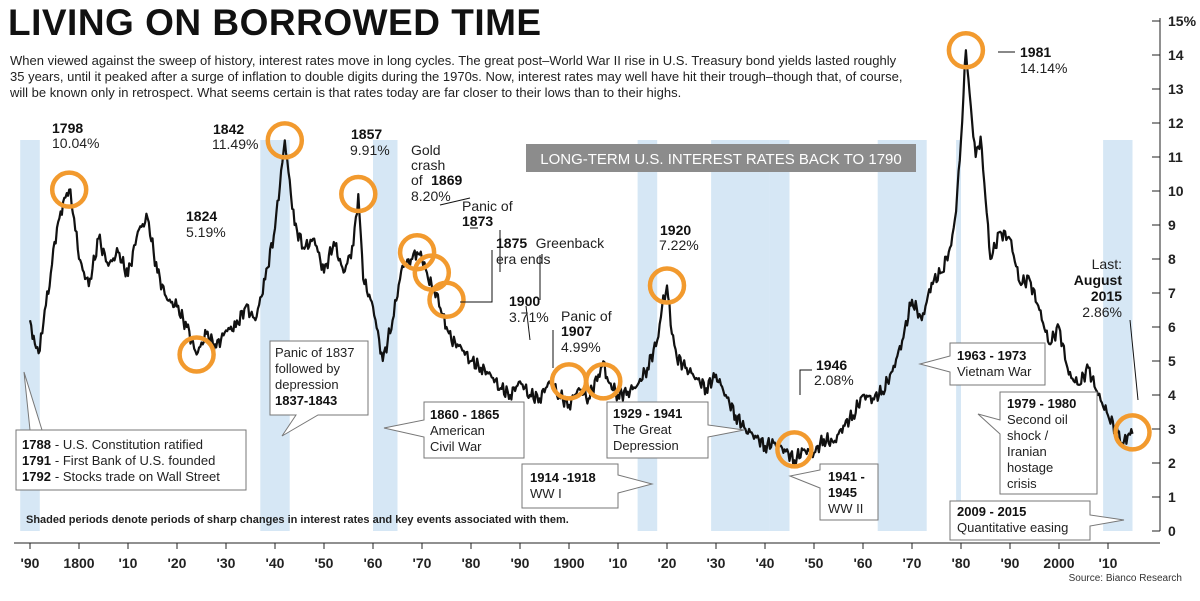  What do you see at coordinates (546, 493) in the screenshot?
I see `event-1914-line1: WW I` at bounding box center [546, 493].